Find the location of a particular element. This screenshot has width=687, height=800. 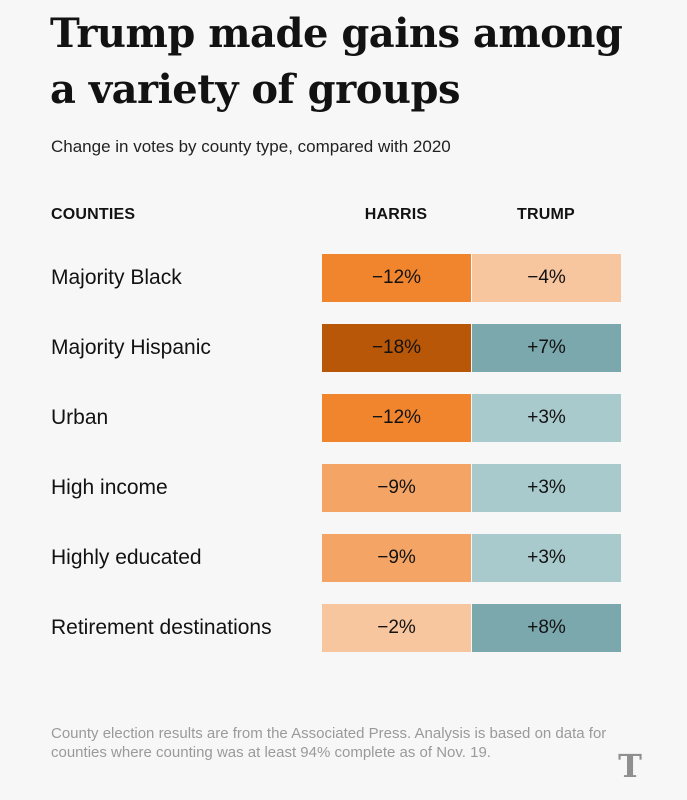

column-header-counties: COUNTIES is located at coordinates (93, 214).